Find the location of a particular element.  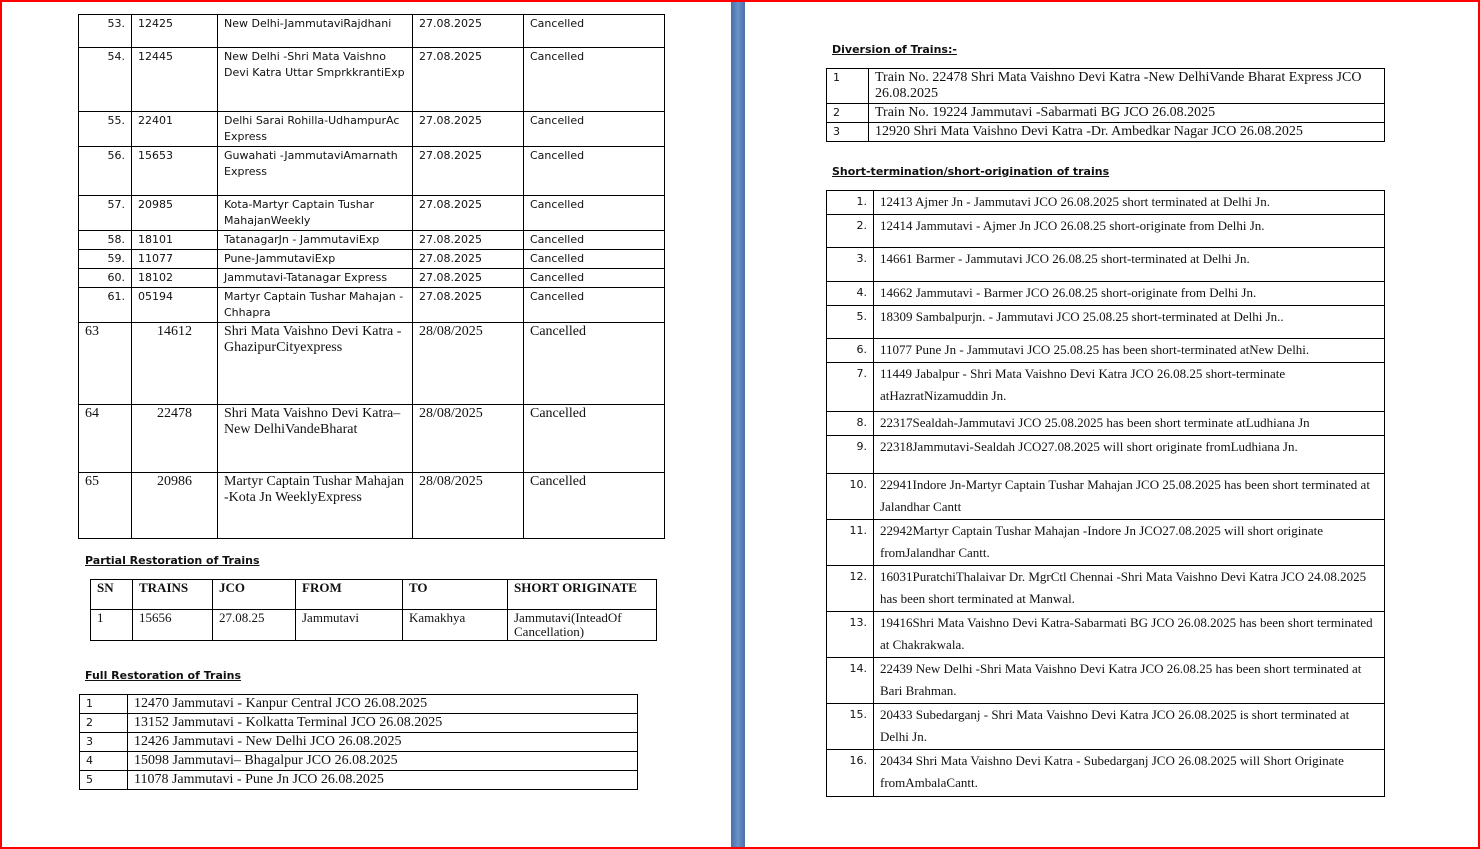

row-number: 13. is located at coordinates (850, 634).